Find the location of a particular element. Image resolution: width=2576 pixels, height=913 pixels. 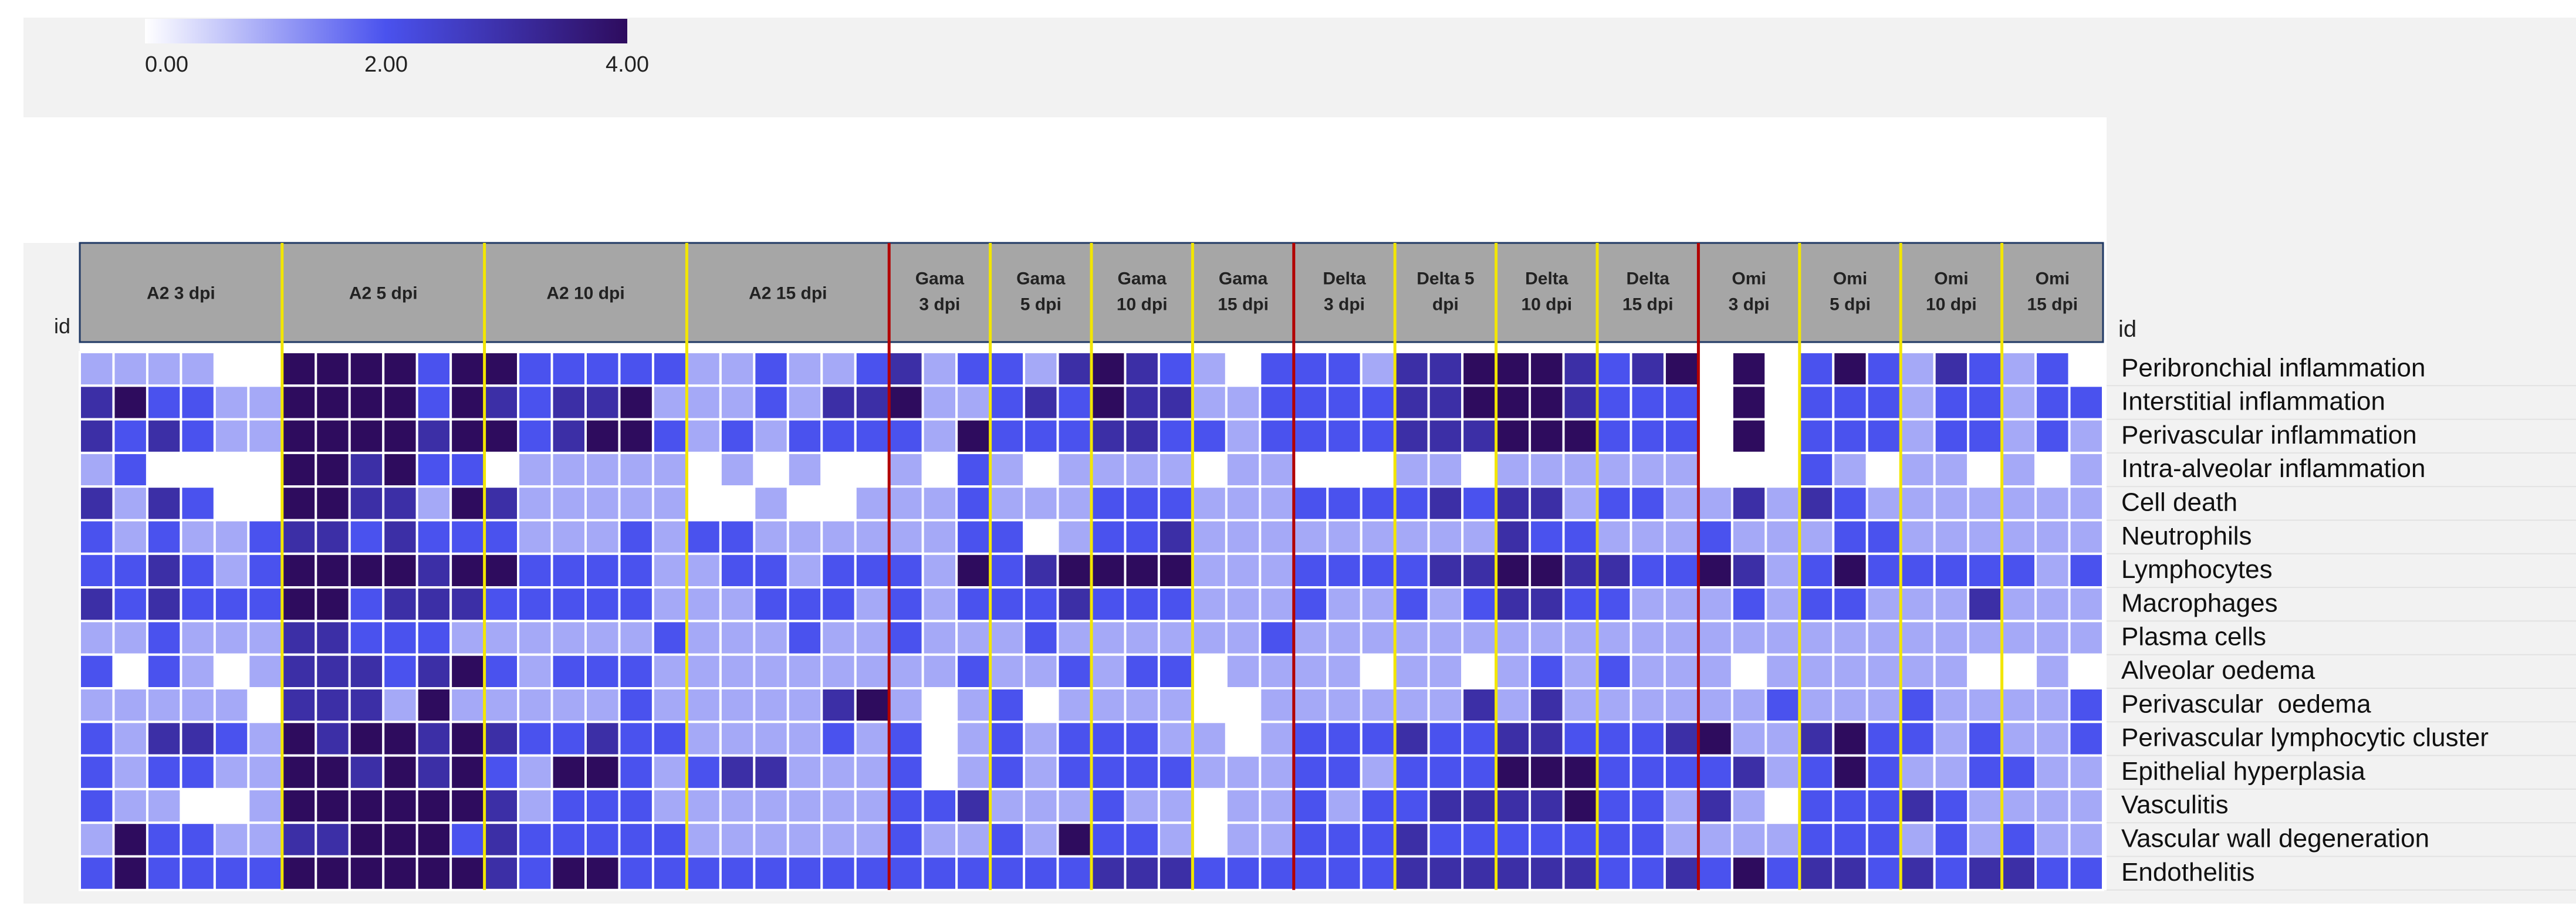

row-label: Interstitial inflammation is located at coordinates (2253, 401).